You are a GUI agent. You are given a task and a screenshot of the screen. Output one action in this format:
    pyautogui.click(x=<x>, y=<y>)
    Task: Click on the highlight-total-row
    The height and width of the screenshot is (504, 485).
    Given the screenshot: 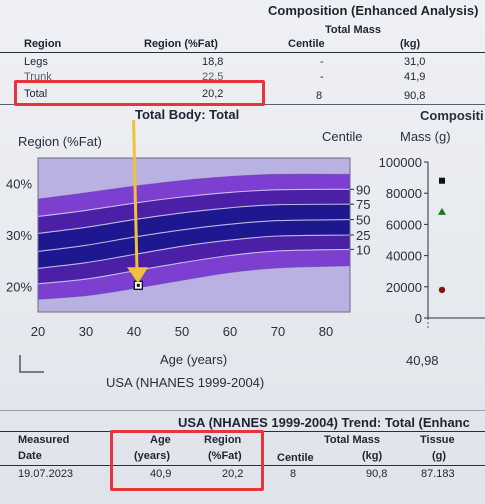 What is the action you would take?
    pyautogui.click(x=139, y=93)
    